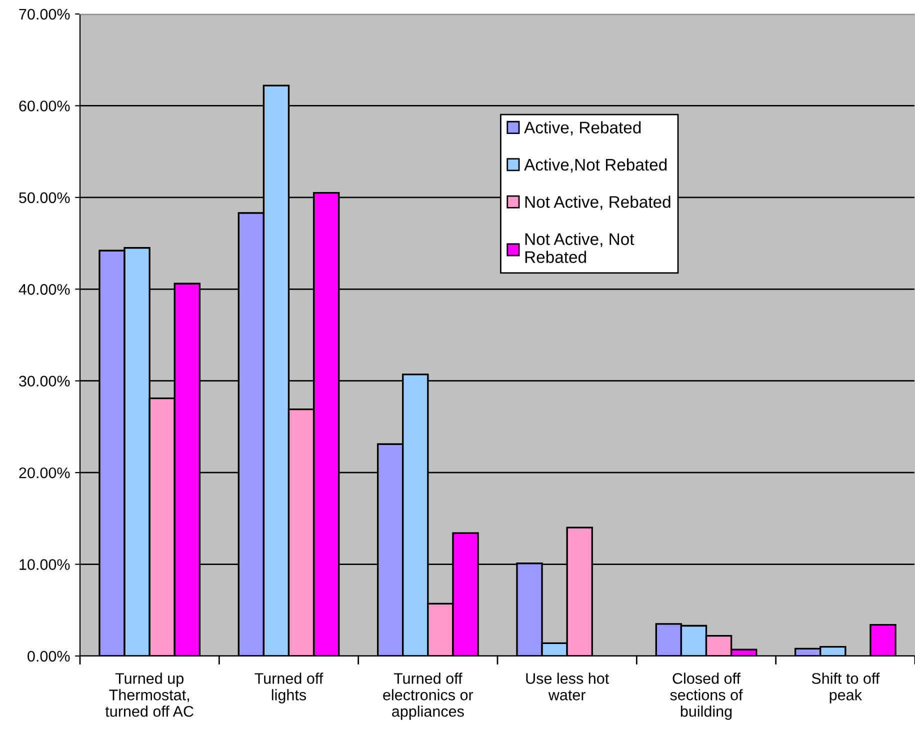 The image size is (915, 748). Describe the element at coordinates (44, 106) in the screenshot. I see `y-tick-label: 60.00%` at that location.